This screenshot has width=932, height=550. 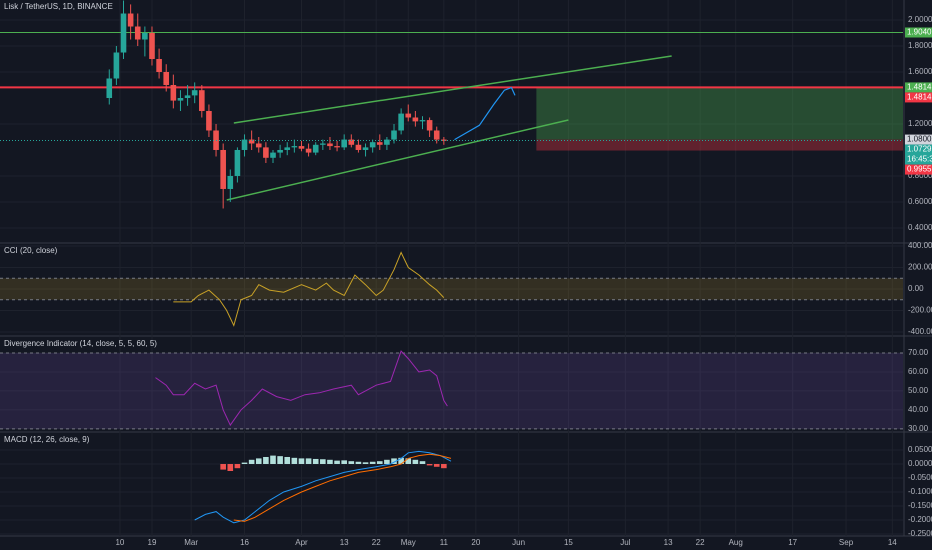 I want to click on y-tick-label: -0.1500, so click(x=920, y=505).